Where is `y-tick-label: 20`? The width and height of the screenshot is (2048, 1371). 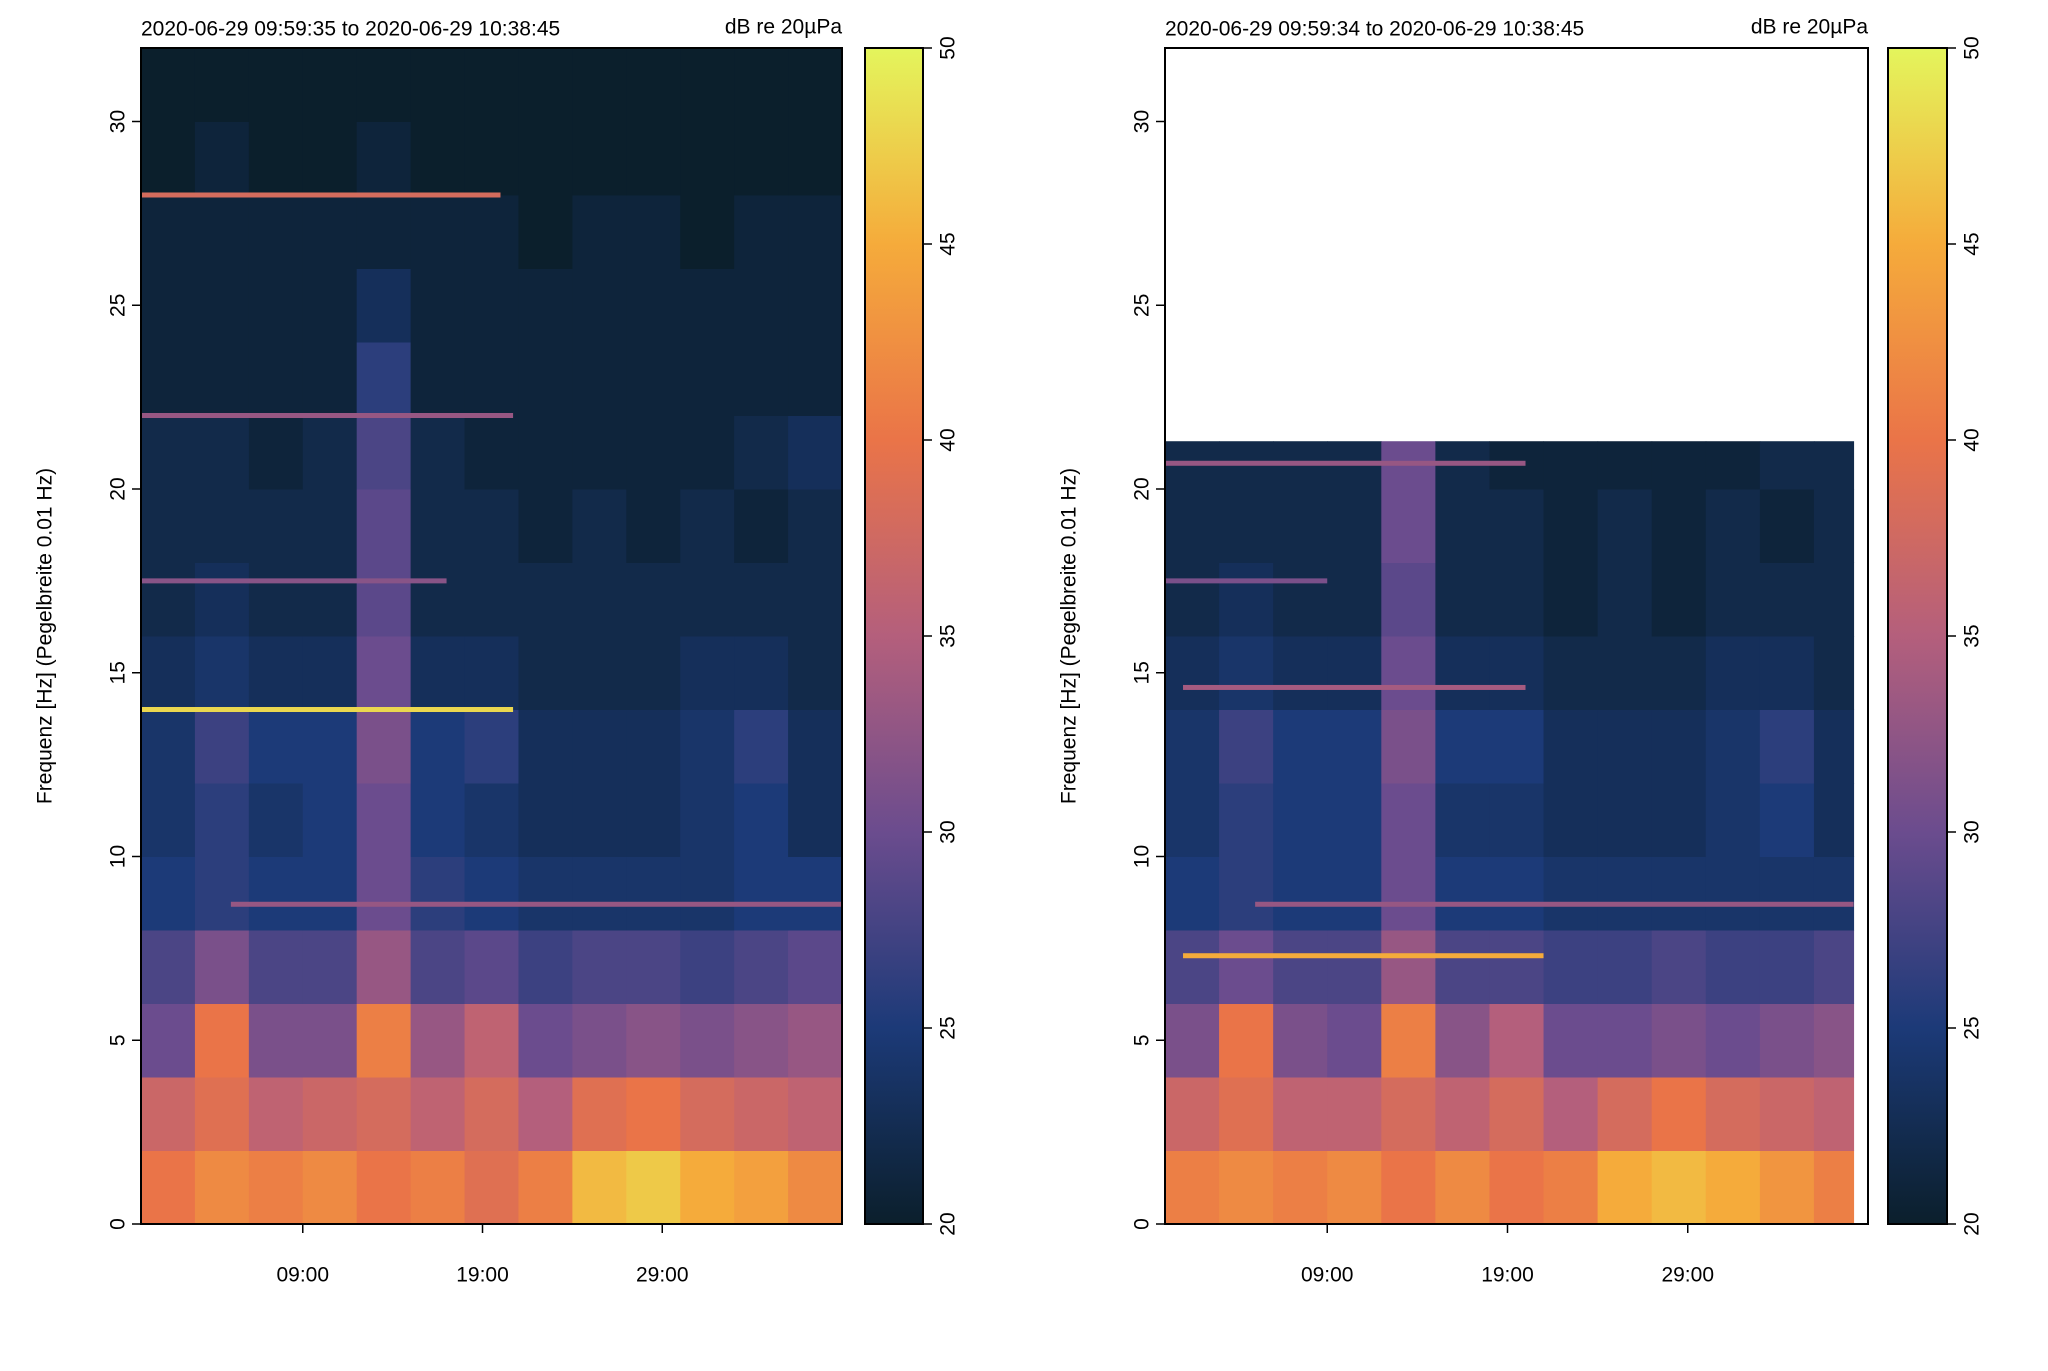 y-tick-label: 20 is located at coordinates (1142, 488).